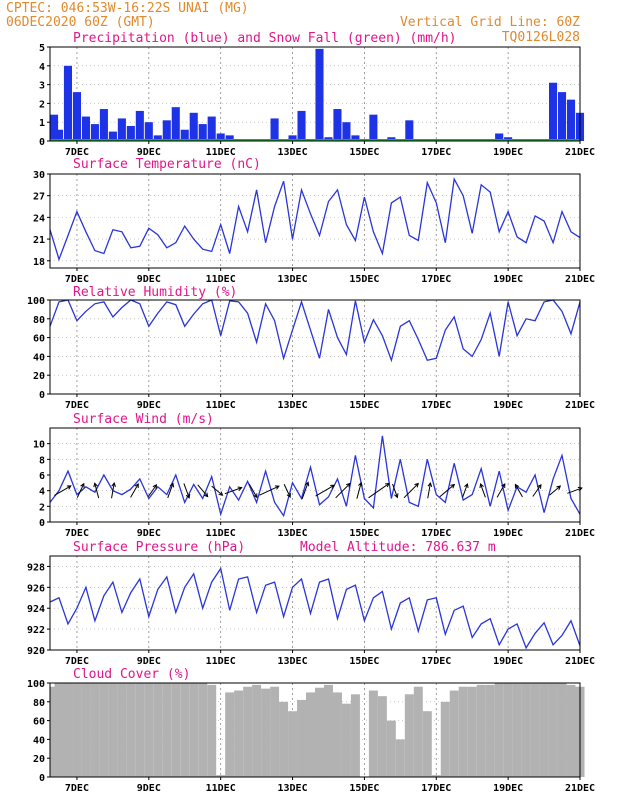  I want to click on temp-frame, so click(315, 221).